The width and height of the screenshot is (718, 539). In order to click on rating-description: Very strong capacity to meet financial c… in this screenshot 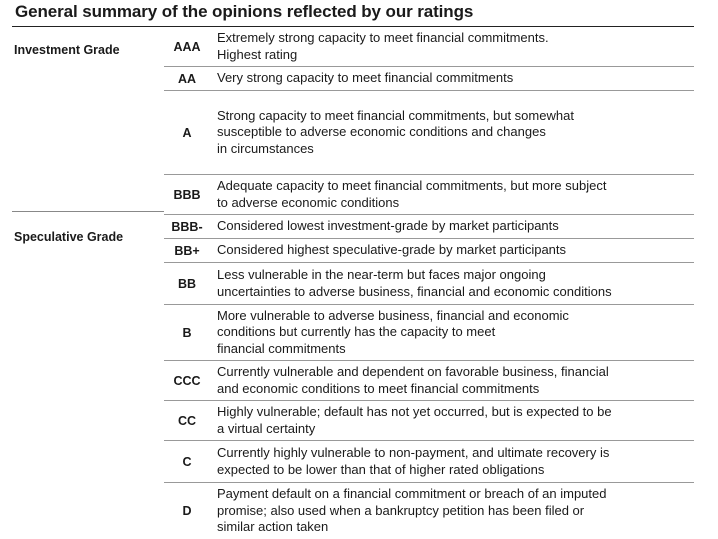, I will do `click(365, 78)`.